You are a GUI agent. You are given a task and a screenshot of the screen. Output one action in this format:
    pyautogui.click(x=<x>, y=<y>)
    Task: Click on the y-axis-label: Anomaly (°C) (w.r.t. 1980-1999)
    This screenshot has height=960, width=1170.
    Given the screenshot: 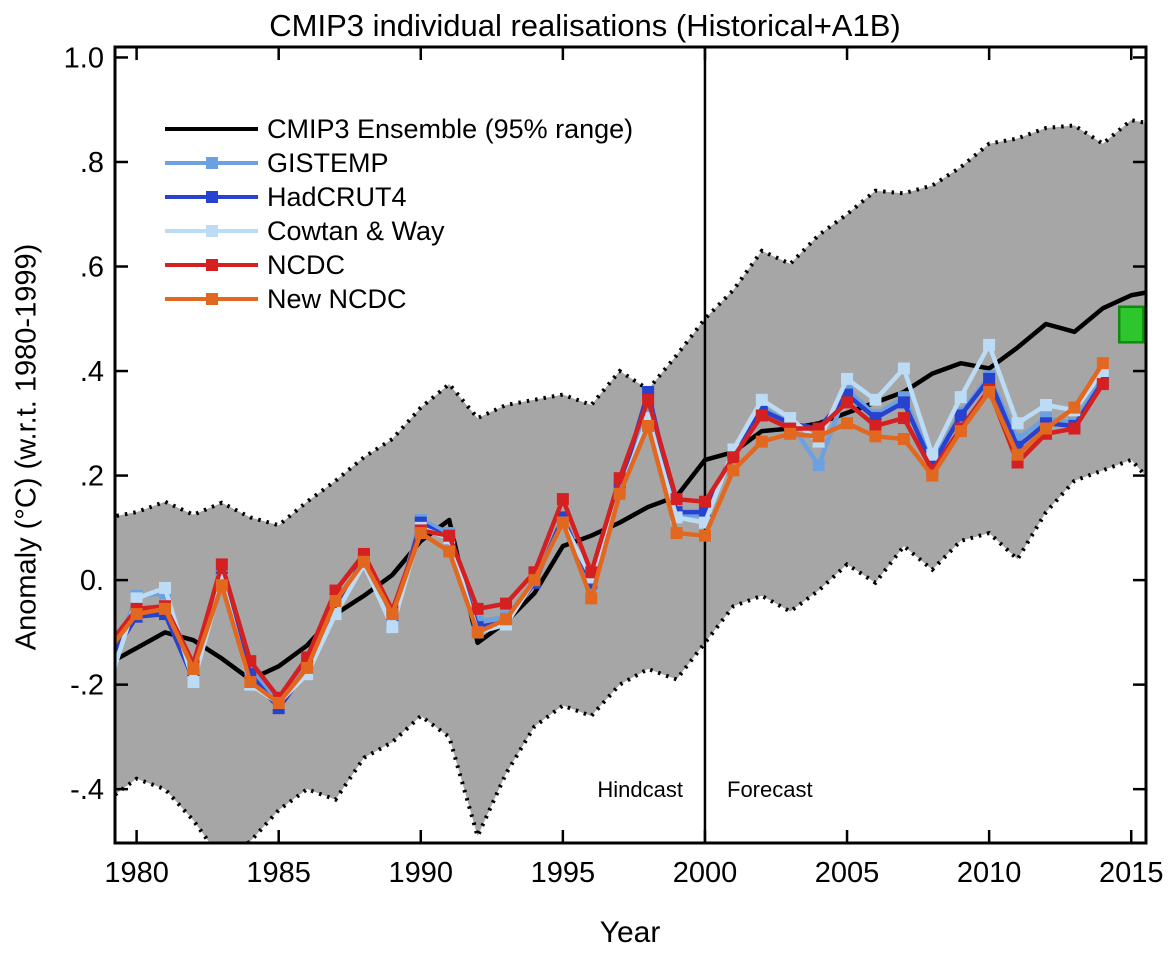 What is the action you would take?
    pyautogui.click(x=26, y=447)
    